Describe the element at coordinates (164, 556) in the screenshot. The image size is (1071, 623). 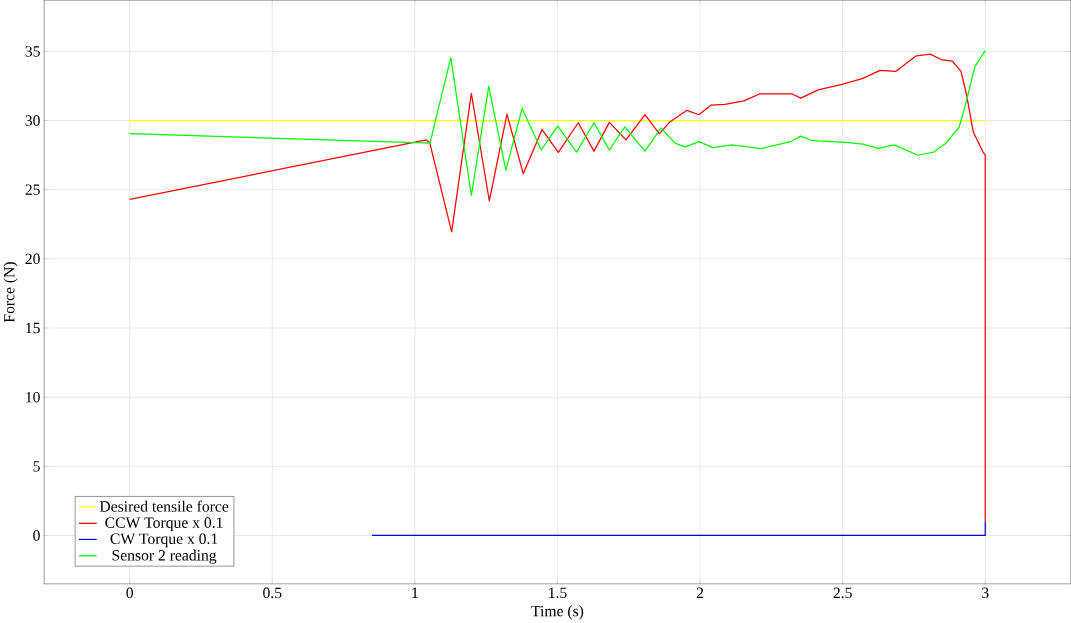
I see `legend-label: Sensor 2 reading` at that location.